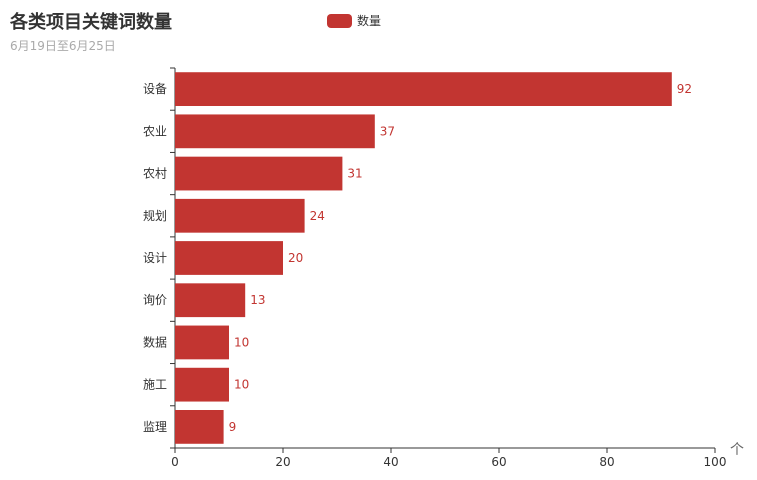 The image size is (757, 480). I want to click on category-label: 询价, so click(155, 300).